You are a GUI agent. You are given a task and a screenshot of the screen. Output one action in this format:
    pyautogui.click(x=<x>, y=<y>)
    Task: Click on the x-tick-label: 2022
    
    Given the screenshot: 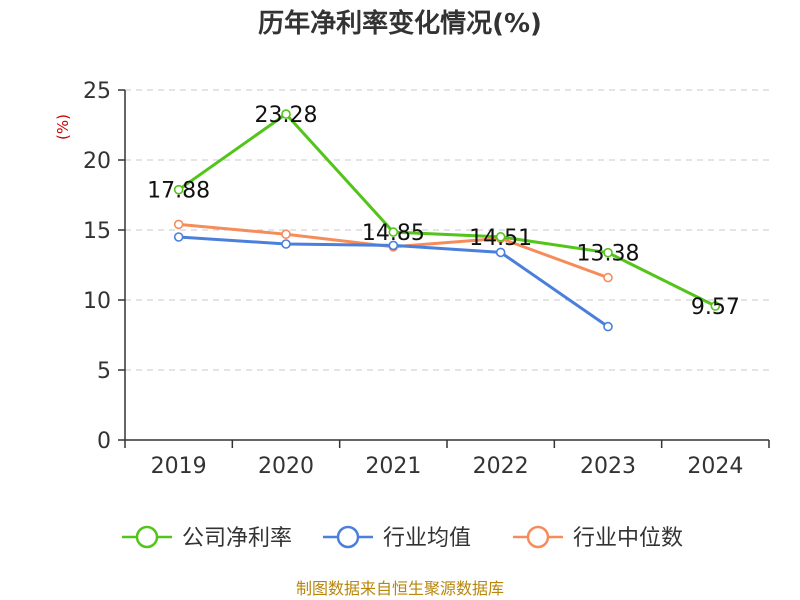 What is the action you would take?
    pyautogui.click(x=501, y=466)
    